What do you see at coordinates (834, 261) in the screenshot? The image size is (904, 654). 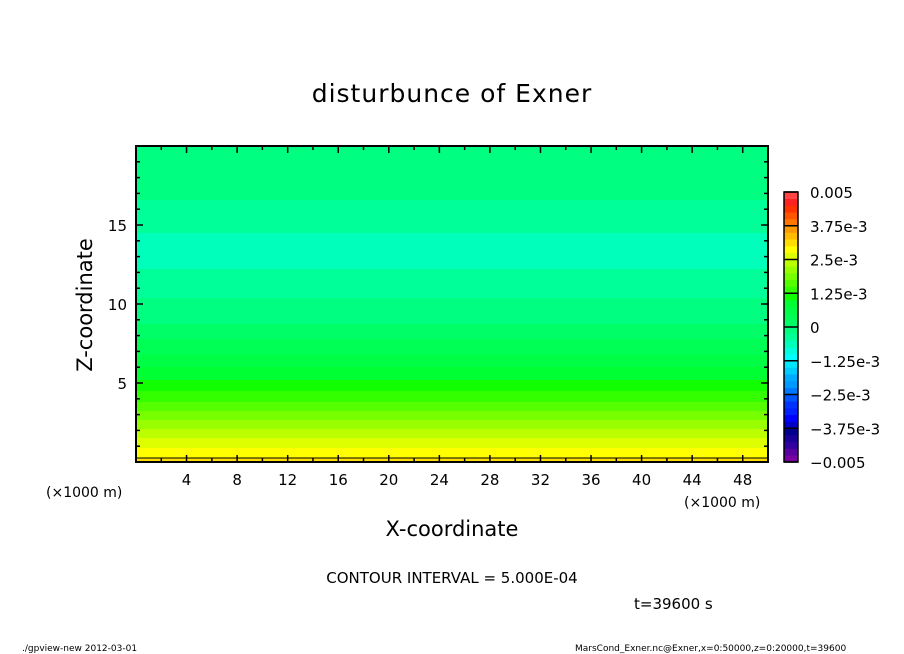 I see `colorbar-label: 2.5e-3` at bounding box center [834, 261].